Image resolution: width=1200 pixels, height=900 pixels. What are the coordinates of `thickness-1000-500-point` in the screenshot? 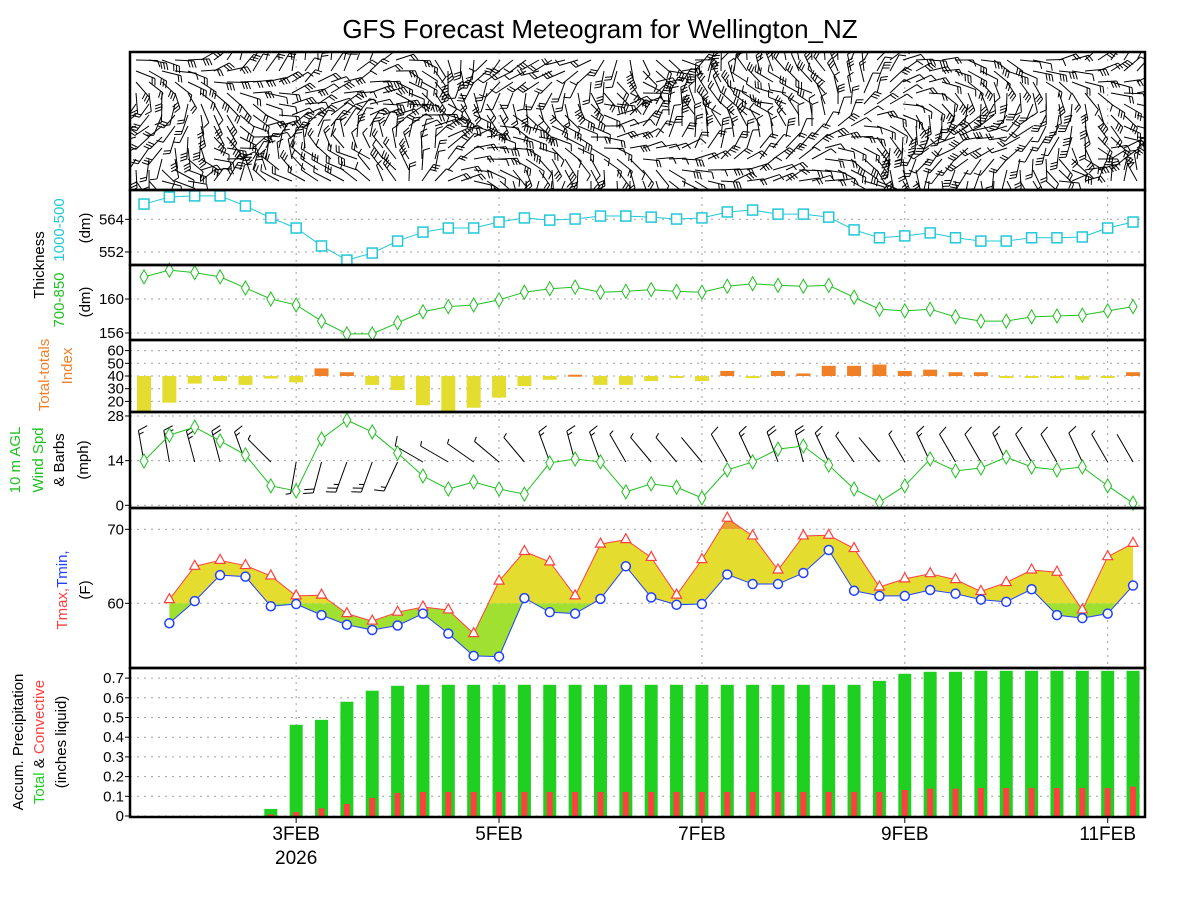 It's located at (778, 214).